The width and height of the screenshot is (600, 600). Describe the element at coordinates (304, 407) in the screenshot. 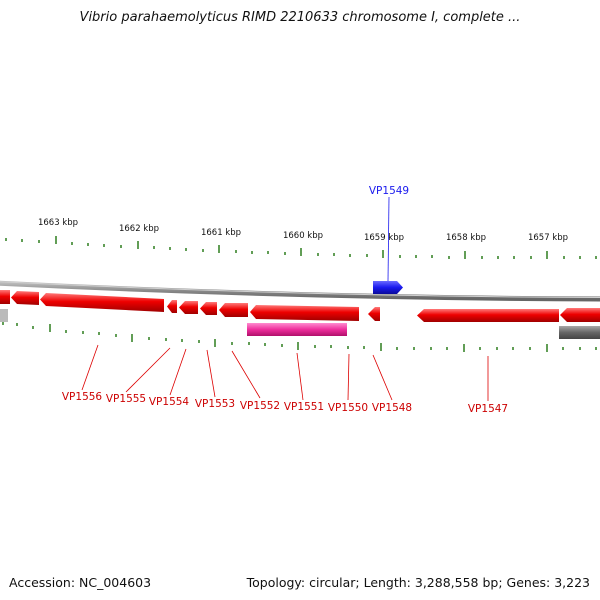

I see `gene-label-vp1551: VP1551` at that location.